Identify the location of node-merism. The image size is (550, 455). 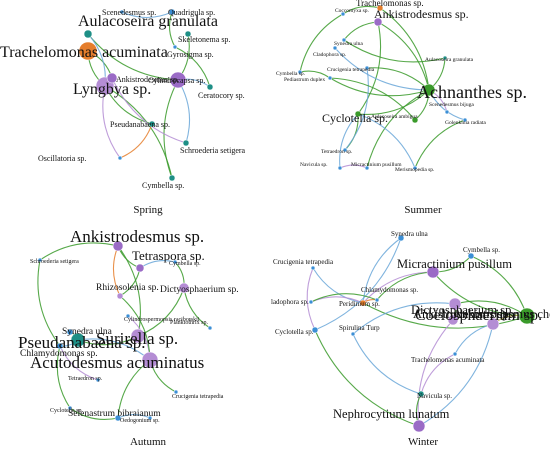
(415, 168).